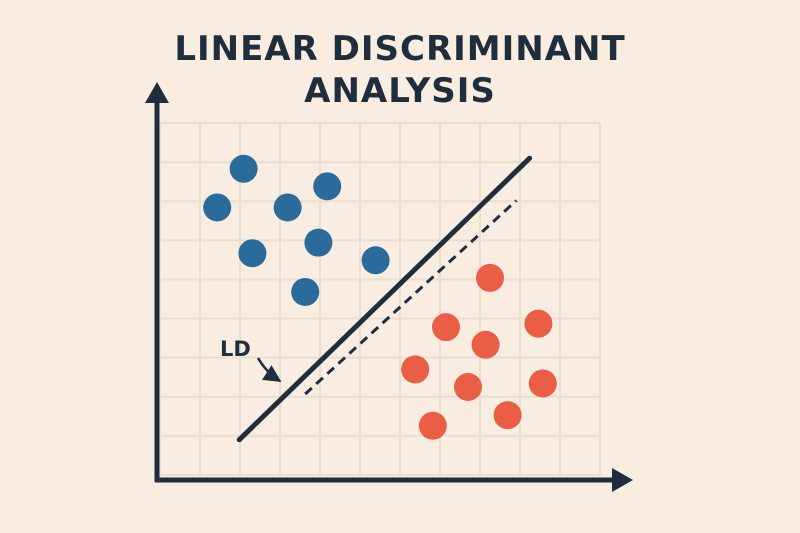 Image resolution: width=800 pixels, height=533 pixels. Describe the element at coordinates (157, 92) in the screenshot. I see `y-axis-arrow-icon` at that location.